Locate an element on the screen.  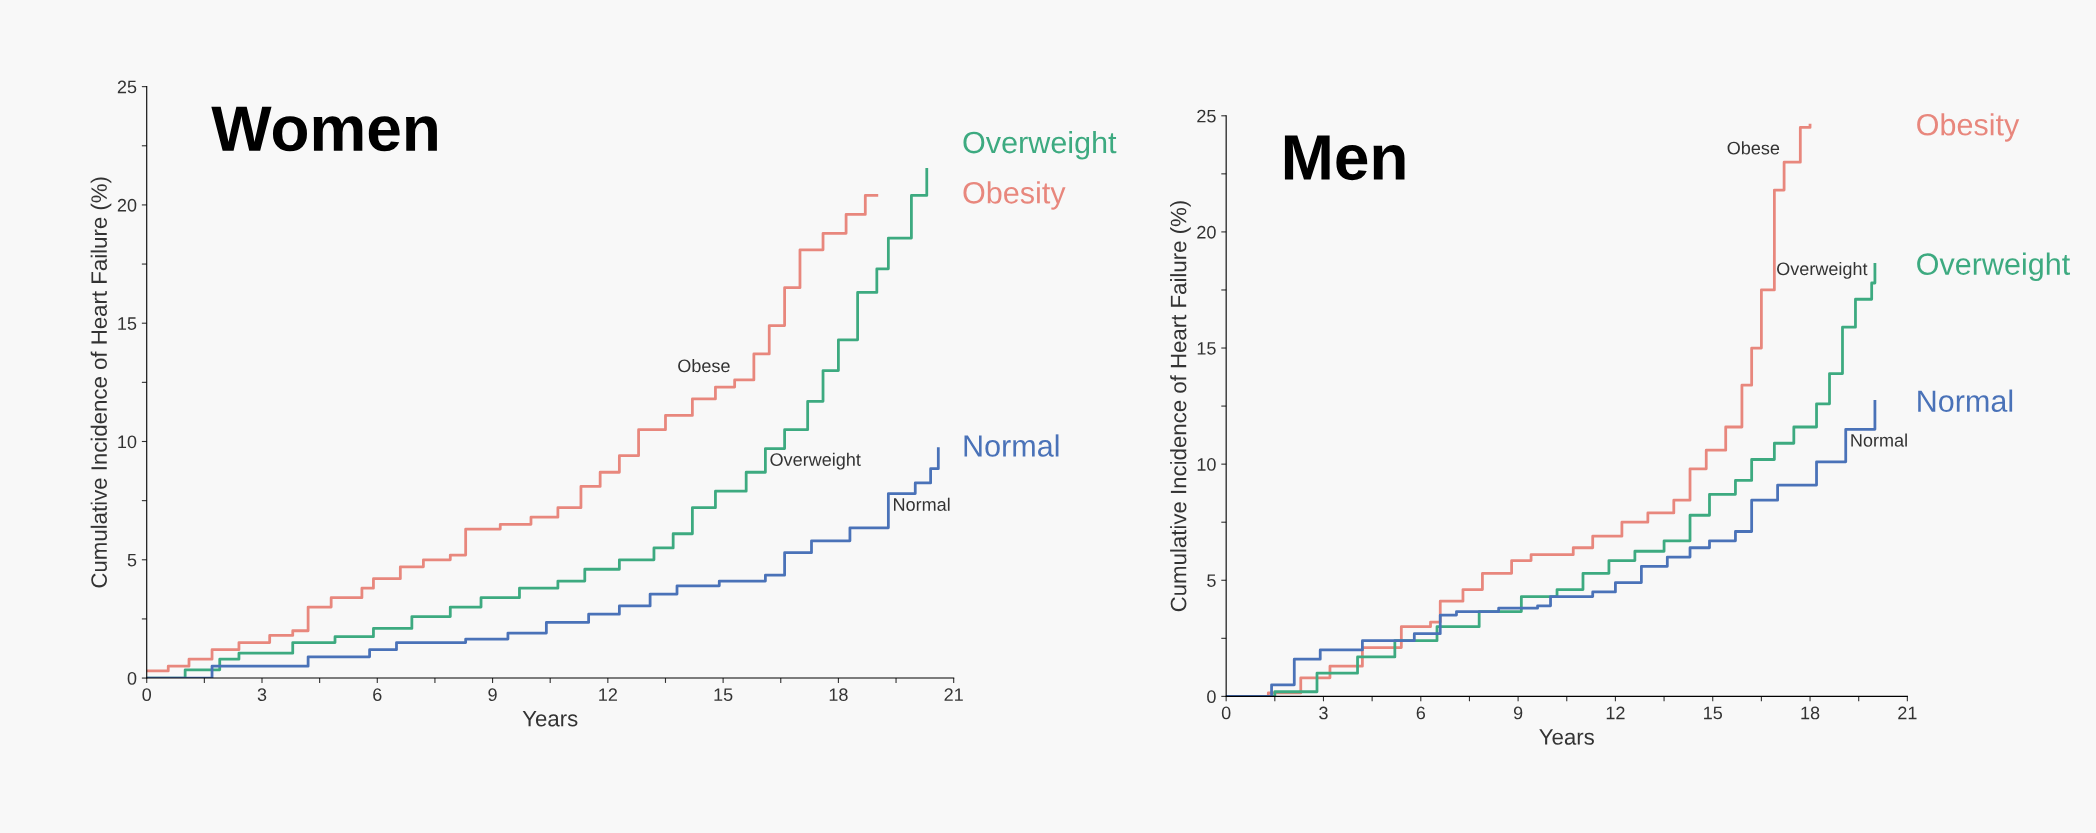
chart-title: Women is located at coordinates (324, 129).